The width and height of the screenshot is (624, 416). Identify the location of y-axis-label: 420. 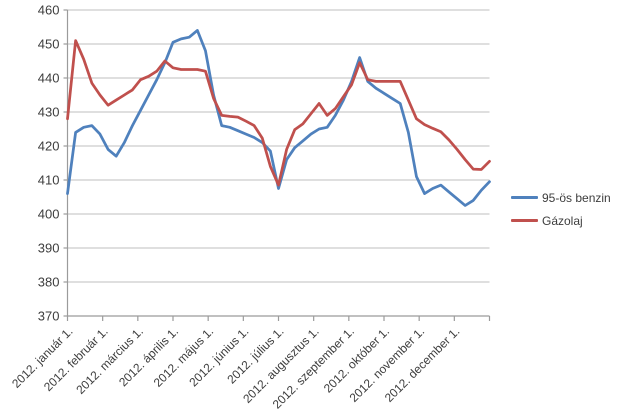
(49, 146).